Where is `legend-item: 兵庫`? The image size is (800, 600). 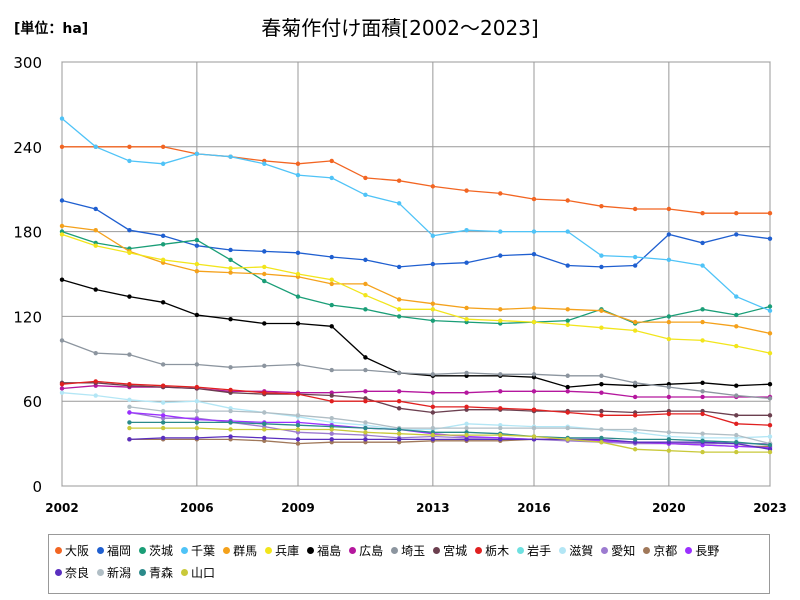
legend-item: 兵庫 is located at coordinates (282, 550).